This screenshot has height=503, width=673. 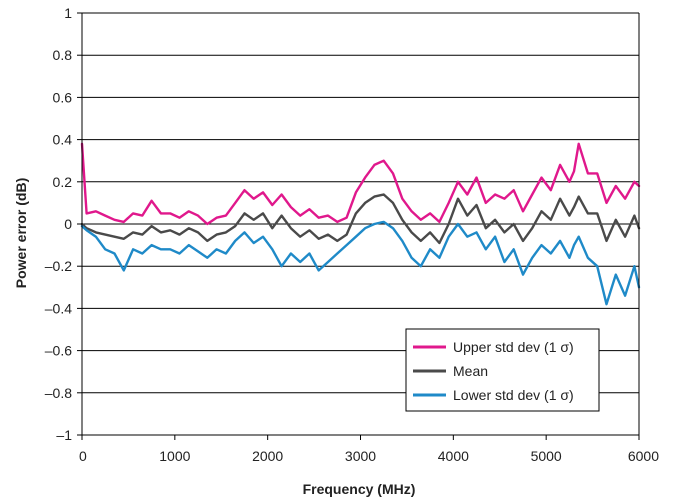 I want to click on legend-label-1: Mean, so click(x=470, y=371).